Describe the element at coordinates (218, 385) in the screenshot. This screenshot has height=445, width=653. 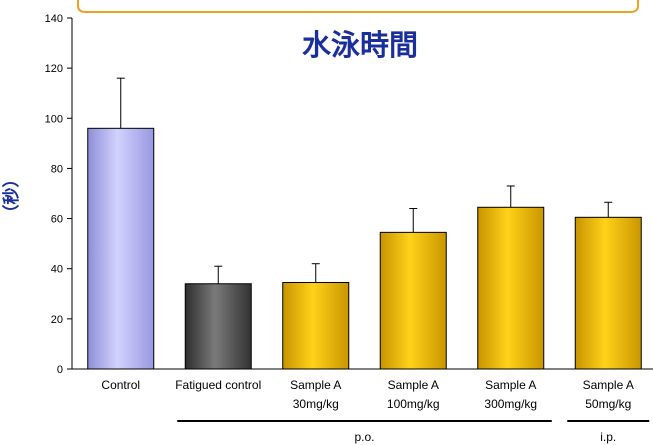
I see `x-tick-label: Fatigued control` at that location.